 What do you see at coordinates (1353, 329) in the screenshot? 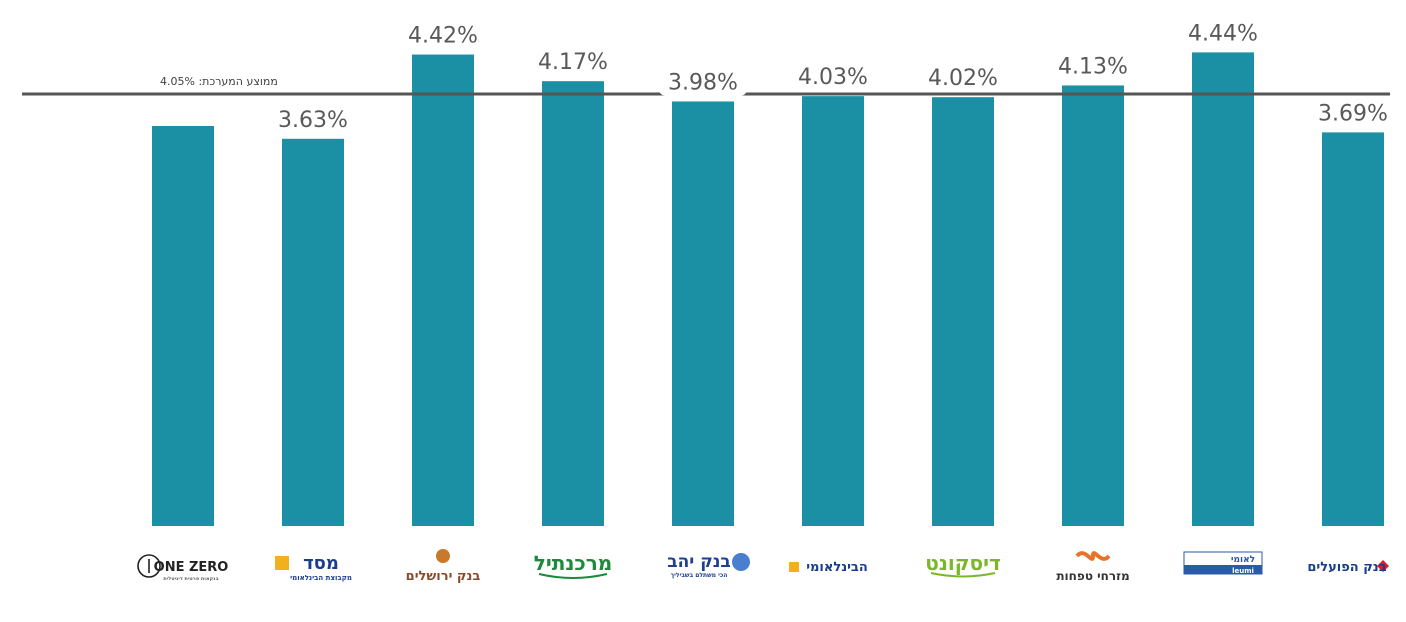
I see `bar-hapoalim` at bounding box center [1353, 329].